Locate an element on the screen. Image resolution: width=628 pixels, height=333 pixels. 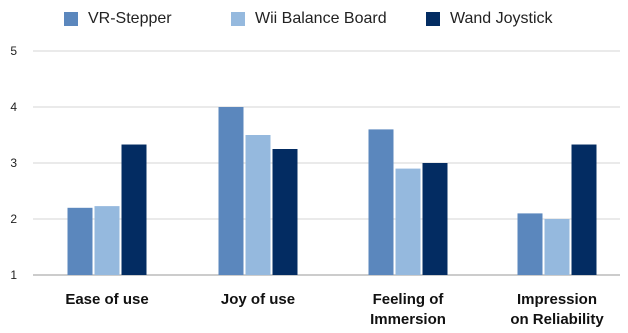
legend-item-wand-joystick: Wand Joystick is located at coordinates (489, 19).